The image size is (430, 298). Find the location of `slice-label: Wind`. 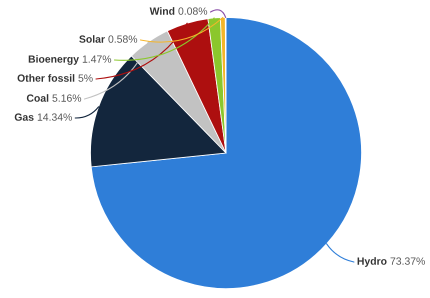

slice-label: Wind is located at coordinates (162, 11).